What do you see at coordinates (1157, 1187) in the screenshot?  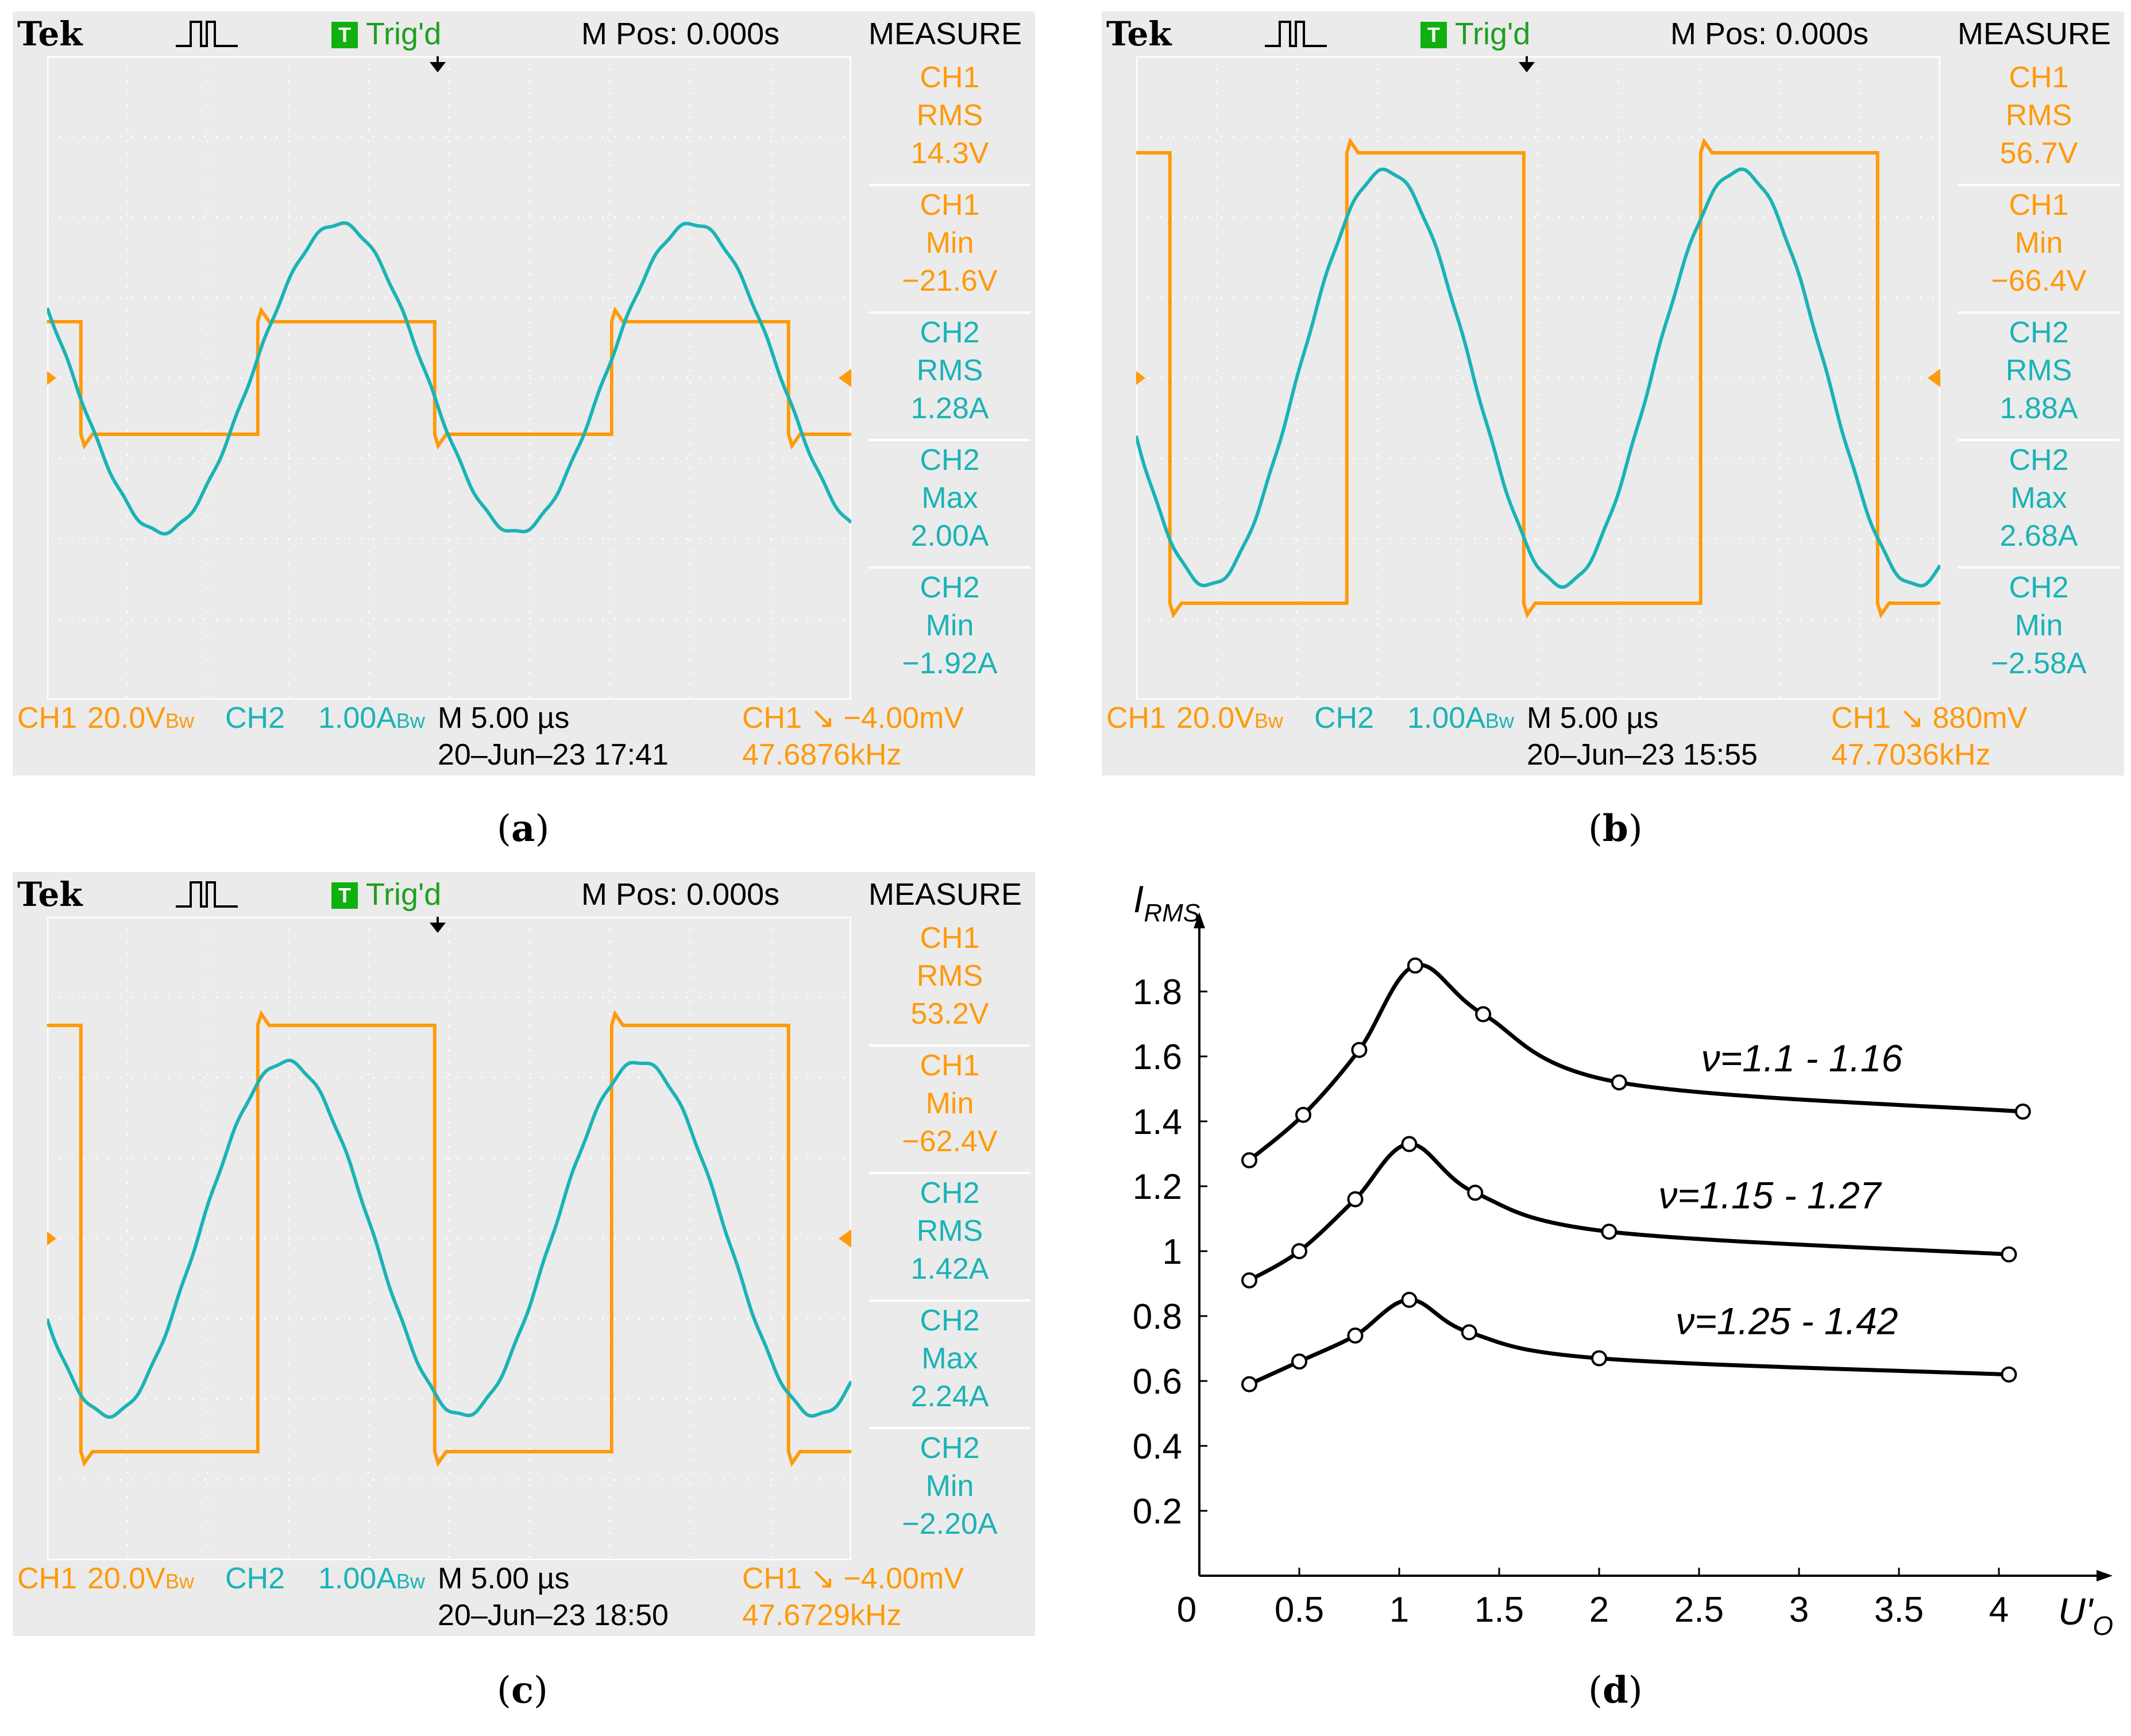 I see `y-tick-label: 1.2` at bounding box center [1157, 1187].